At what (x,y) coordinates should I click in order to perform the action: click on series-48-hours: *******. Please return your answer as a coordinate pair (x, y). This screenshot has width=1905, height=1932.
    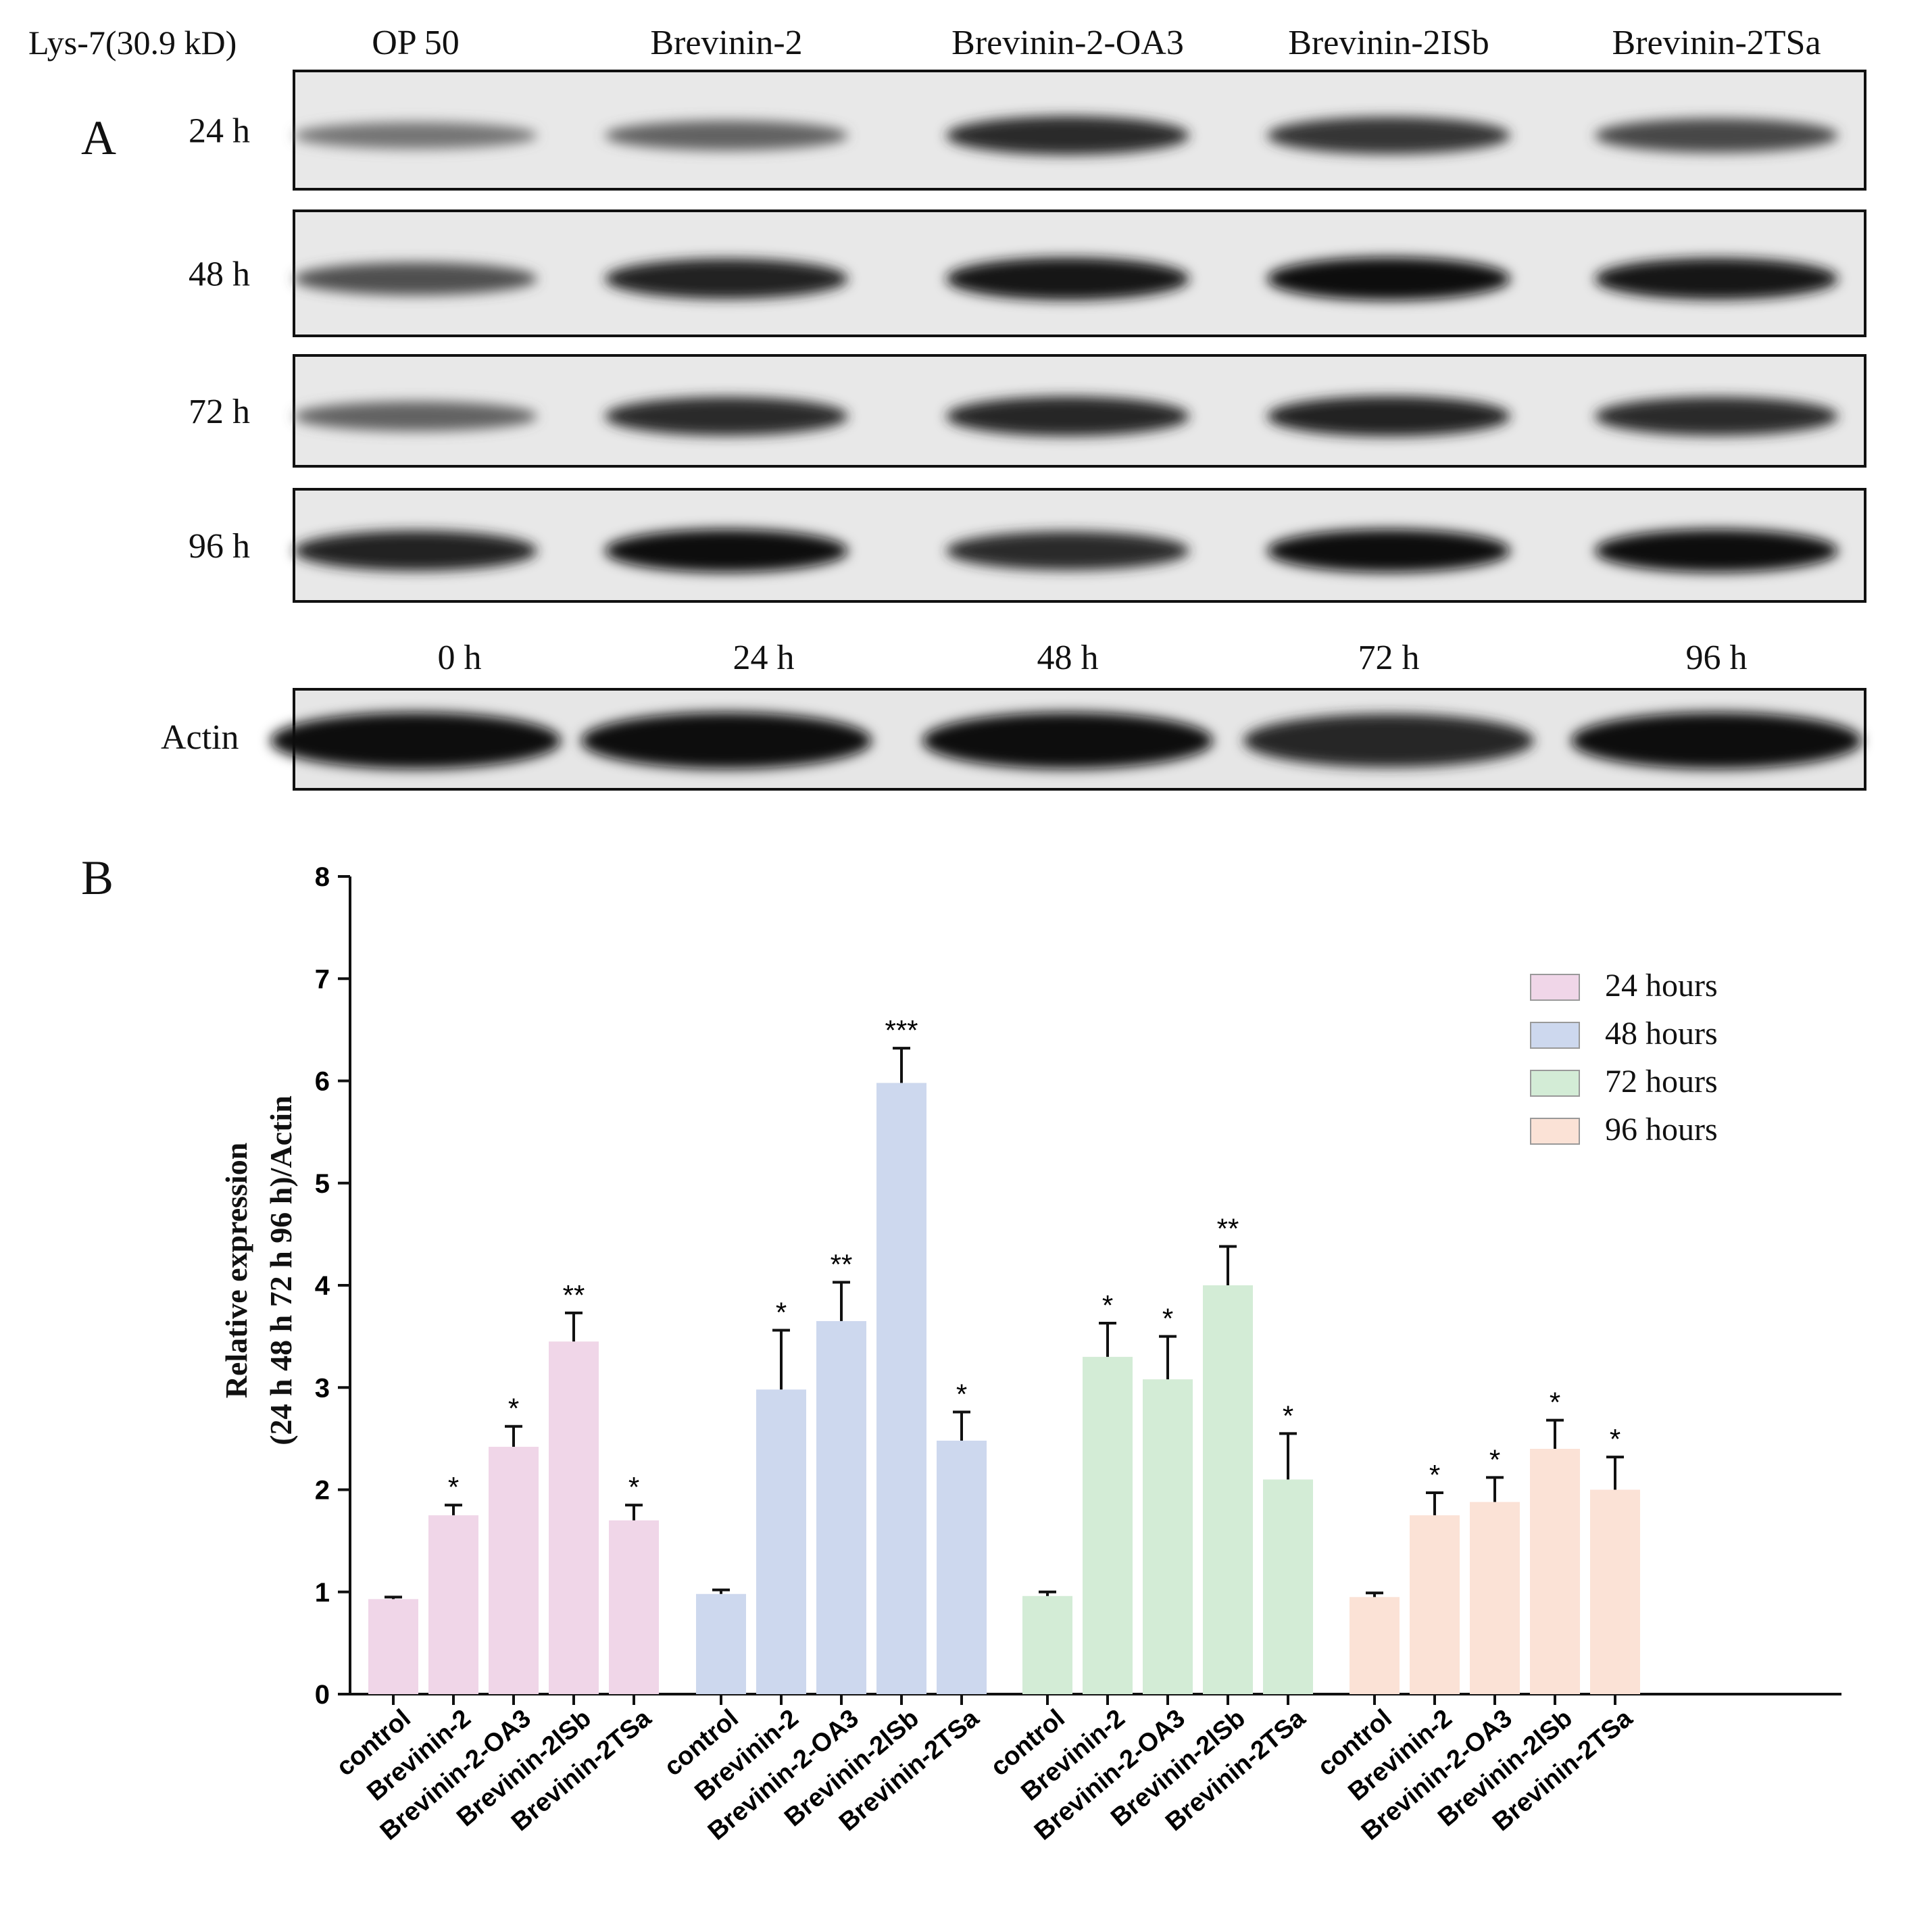
    Looking at the image, I should click on (841, 1354).